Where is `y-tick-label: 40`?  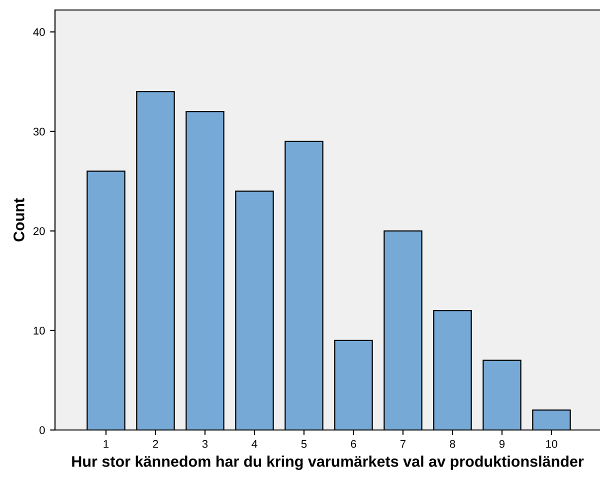 y-tick-label: 40 is located at coordinates (39, 32).